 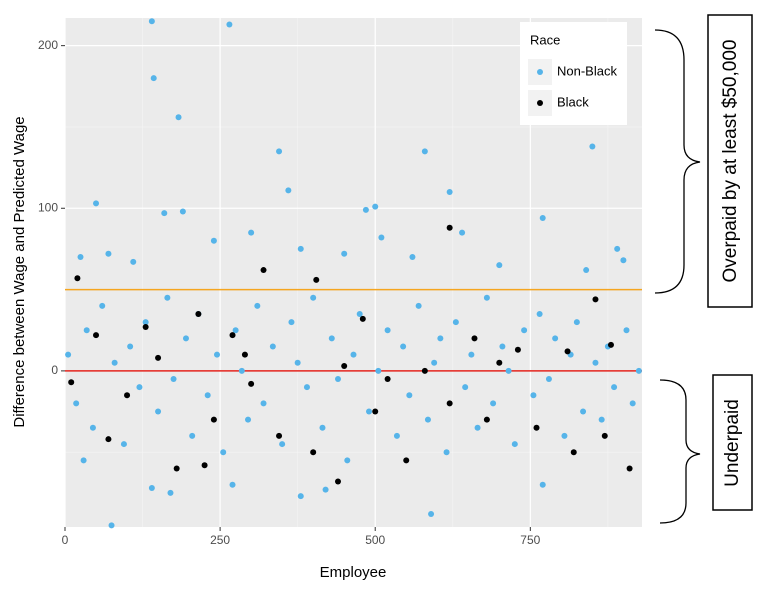 I want to click on legend-marker, so click(x=540, y=72).